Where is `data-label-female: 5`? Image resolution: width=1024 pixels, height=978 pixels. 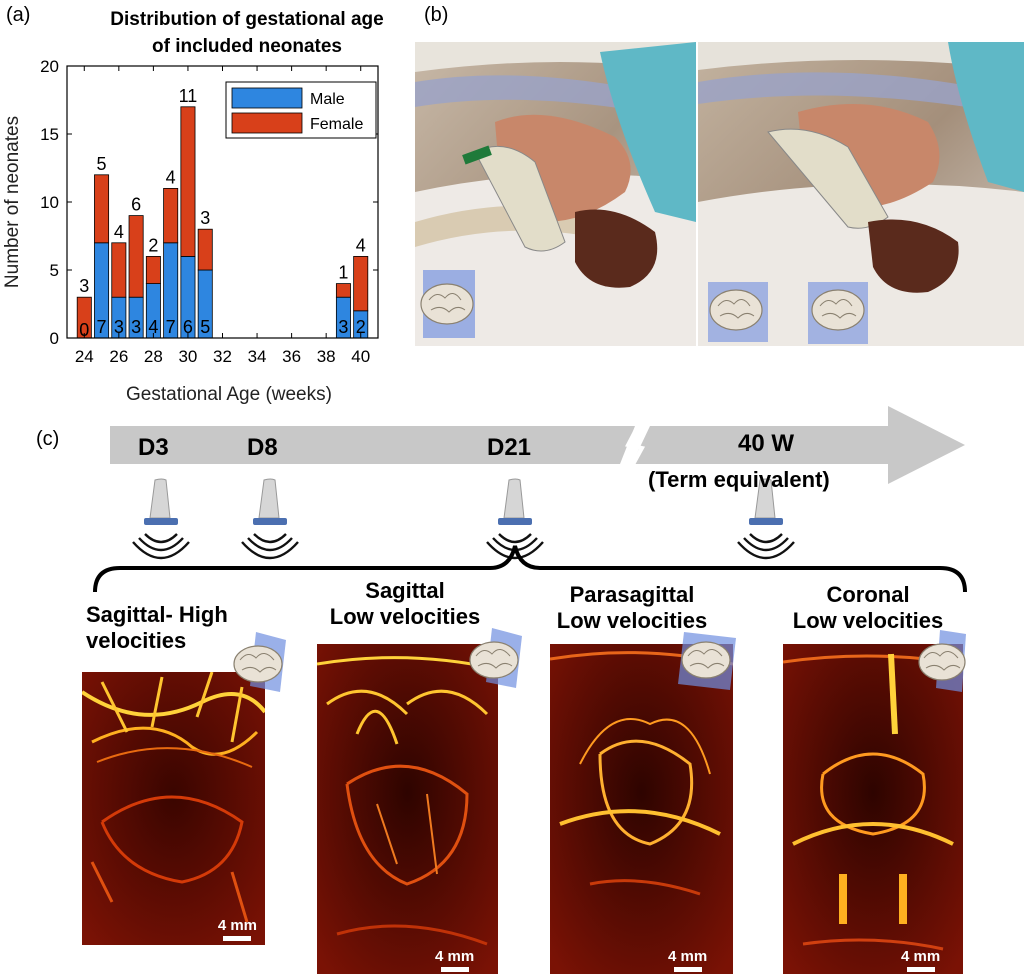 data-label-female: 5 is located at coordinates (102, 164).